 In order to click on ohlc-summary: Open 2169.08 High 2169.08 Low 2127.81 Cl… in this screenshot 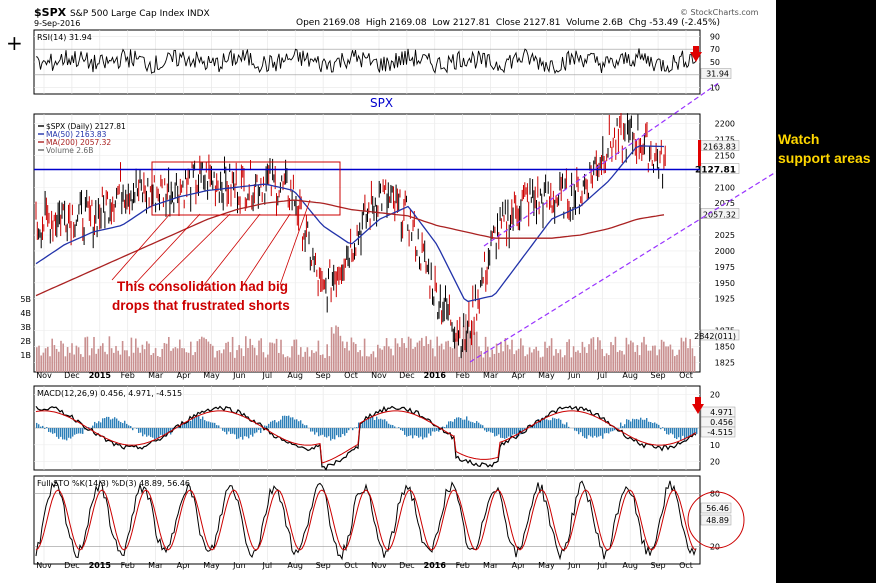, I will do `click(508, 23)`.